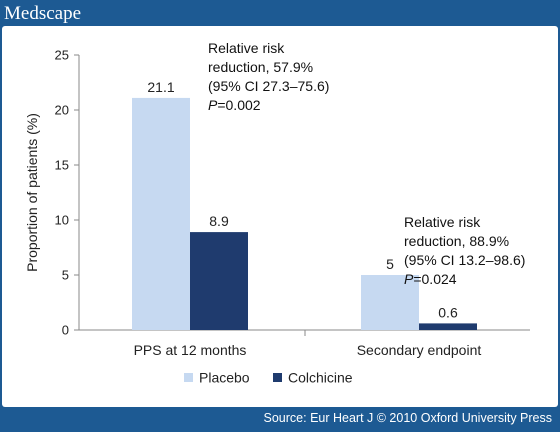 The image size is (560, 432). I want to click on x-category-label: PPS at 12 months, so click(190, 350).